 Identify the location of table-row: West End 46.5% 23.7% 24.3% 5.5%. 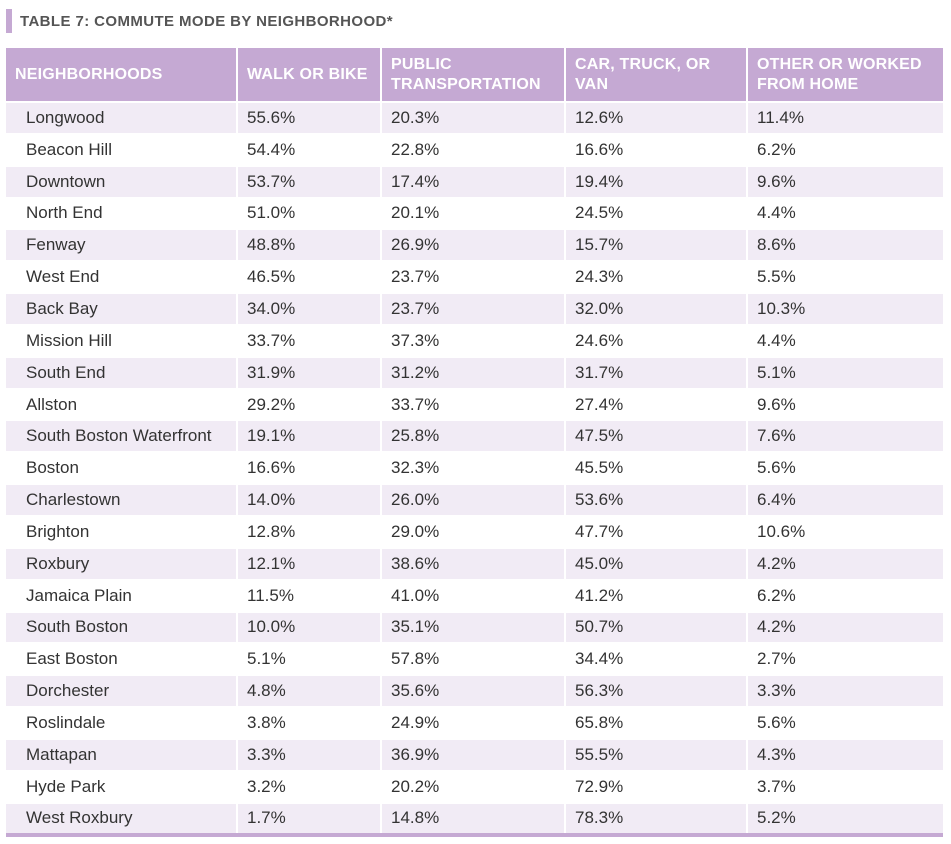
(474, 276).